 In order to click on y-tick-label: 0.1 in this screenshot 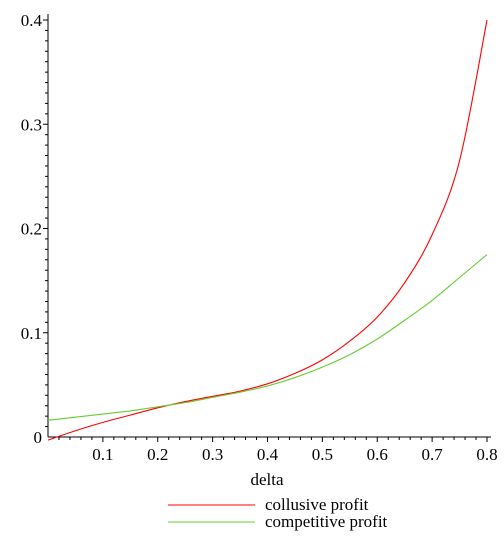, I will do `click(31, 333)`.